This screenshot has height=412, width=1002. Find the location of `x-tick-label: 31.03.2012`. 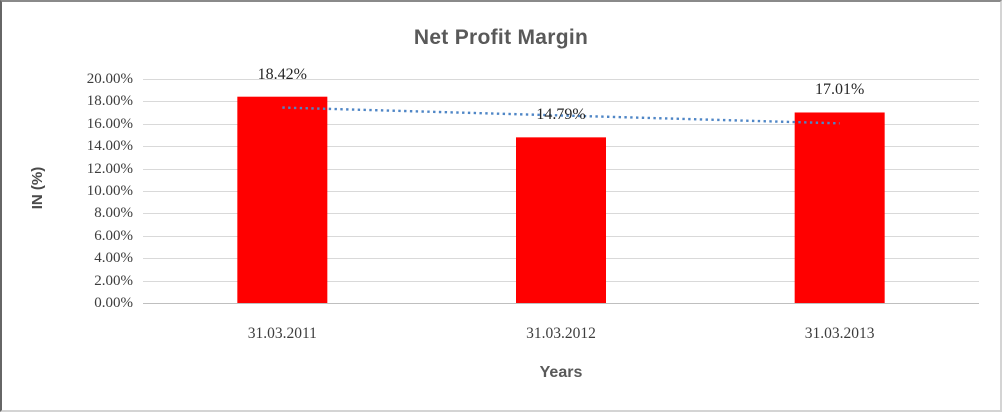

x-tick-label: 31.03.2012 is located at coordinates (561, 333).